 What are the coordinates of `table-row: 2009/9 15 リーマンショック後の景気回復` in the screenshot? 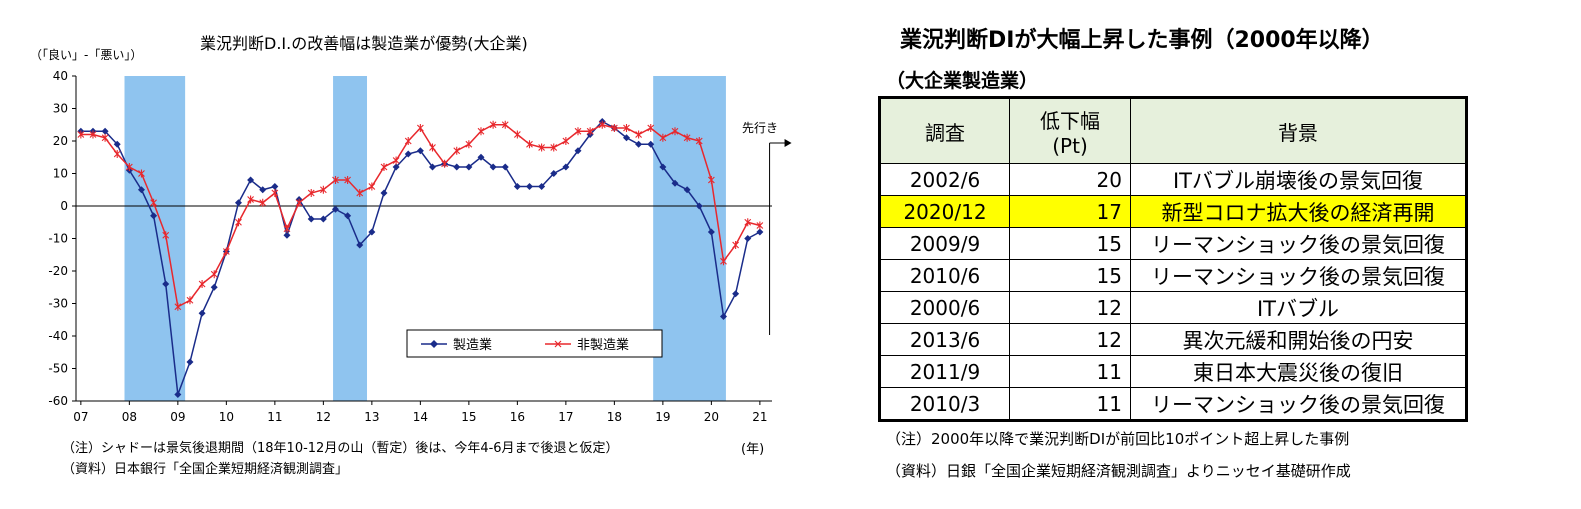 It's located at (1173, 243).